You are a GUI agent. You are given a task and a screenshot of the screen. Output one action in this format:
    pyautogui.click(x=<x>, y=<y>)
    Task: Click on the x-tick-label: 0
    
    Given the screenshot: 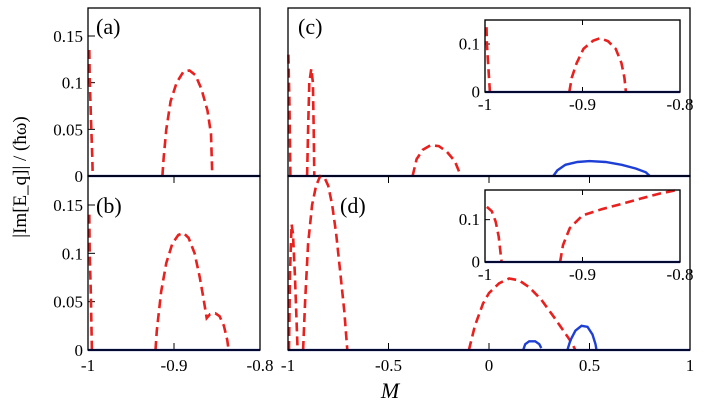 What is the action you would take?
    pyautogui.click(x=489, y=365)
    